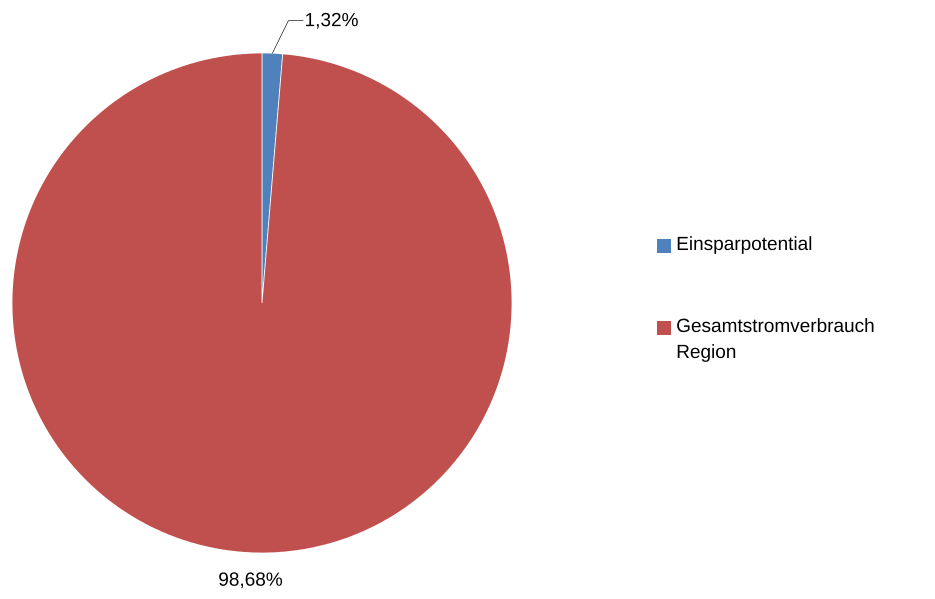  I want to click on legend-label: Einsparpotential, so click(745, 245).